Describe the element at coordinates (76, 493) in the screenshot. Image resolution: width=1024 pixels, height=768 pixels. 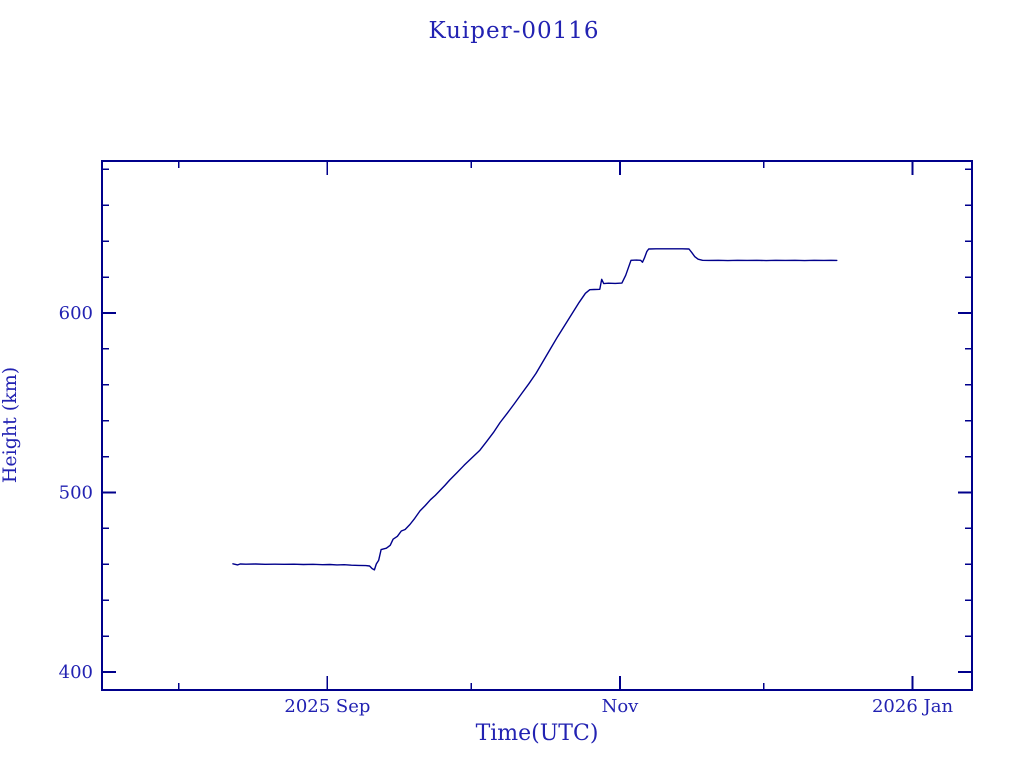
I see `y-tick-label: 500` at that location.